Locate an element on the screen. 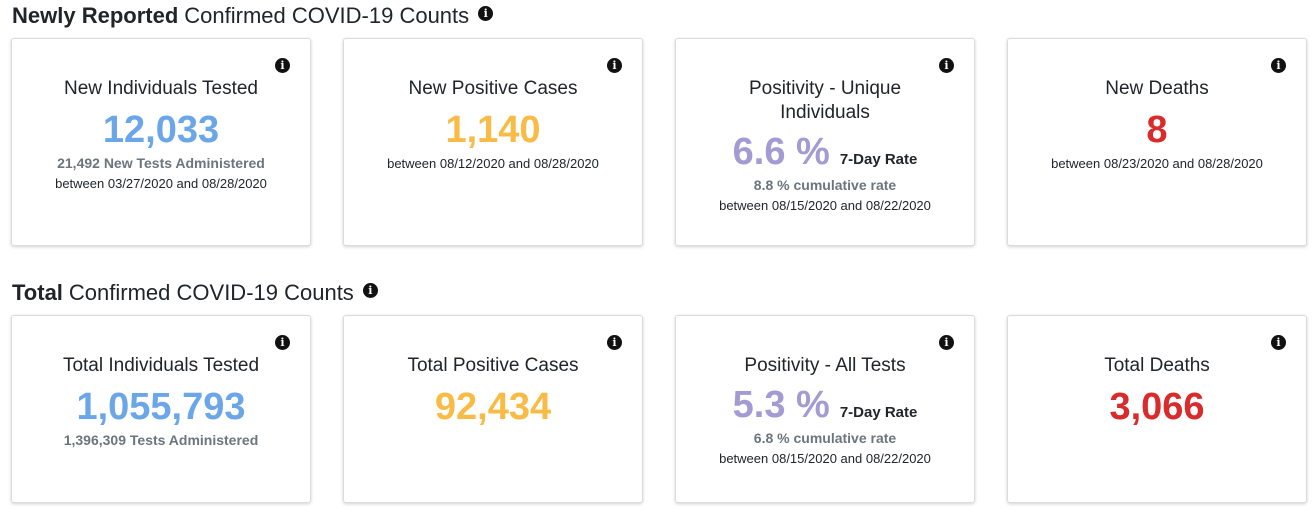  card-title: Total Deaths is located at coordinates (1157, 365).